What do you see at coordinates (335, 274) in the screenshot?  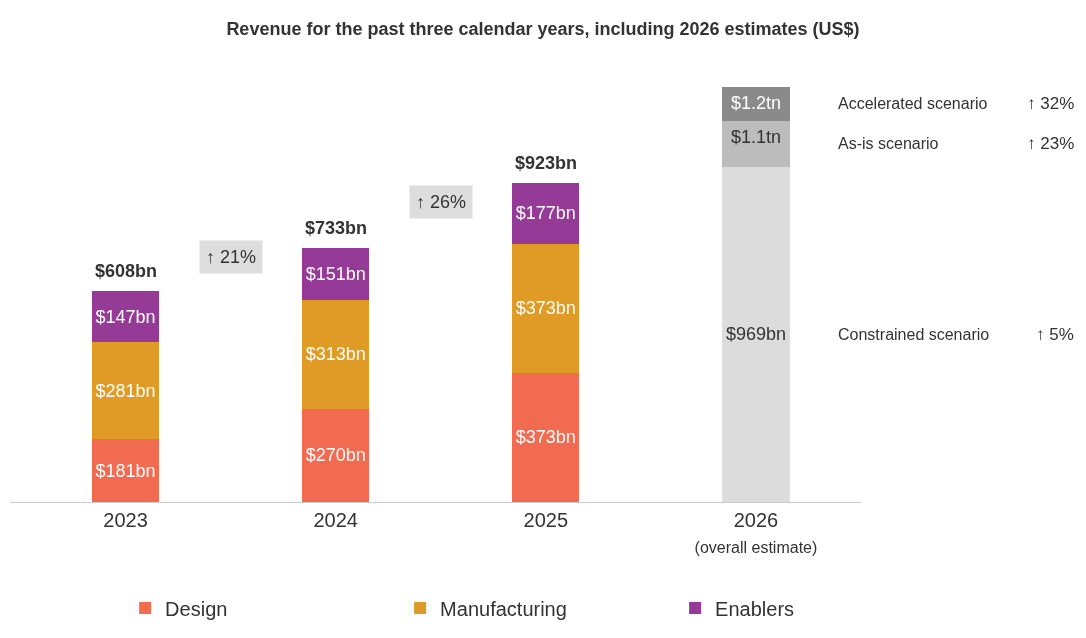 I see `data-label: $151bn` at bounding box center [335, 274].